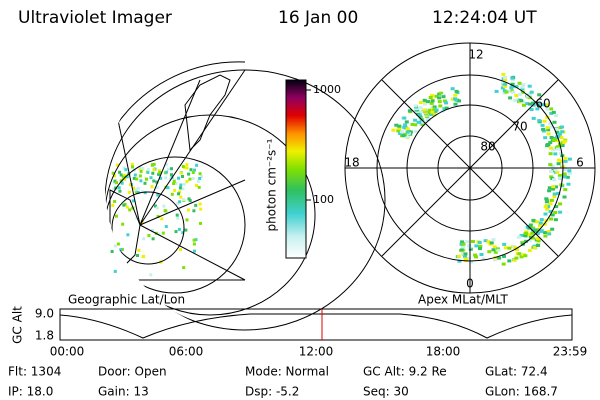 The height and width of the screenshot is (400, 600). I want to click on status-field: GC Alt: 9.2 Re, so click(405, 372).